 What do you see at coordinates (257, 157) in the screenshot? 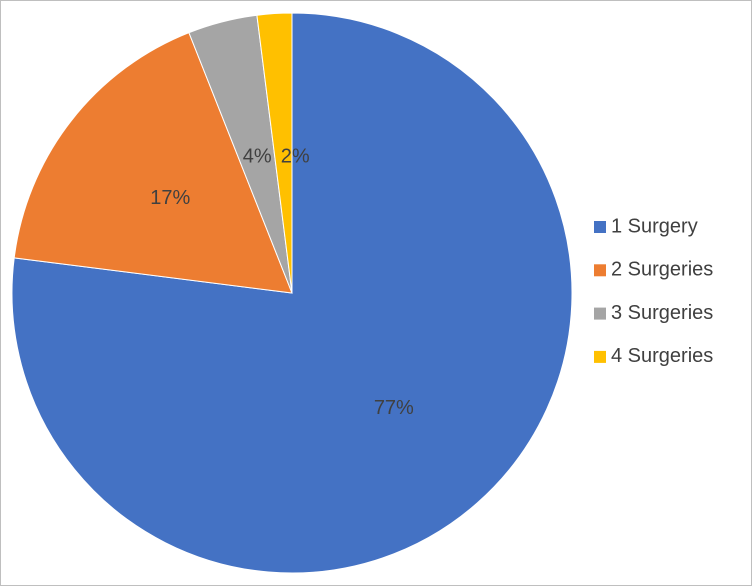
I see `data-label: 4%` at bounding box center [257, 157].